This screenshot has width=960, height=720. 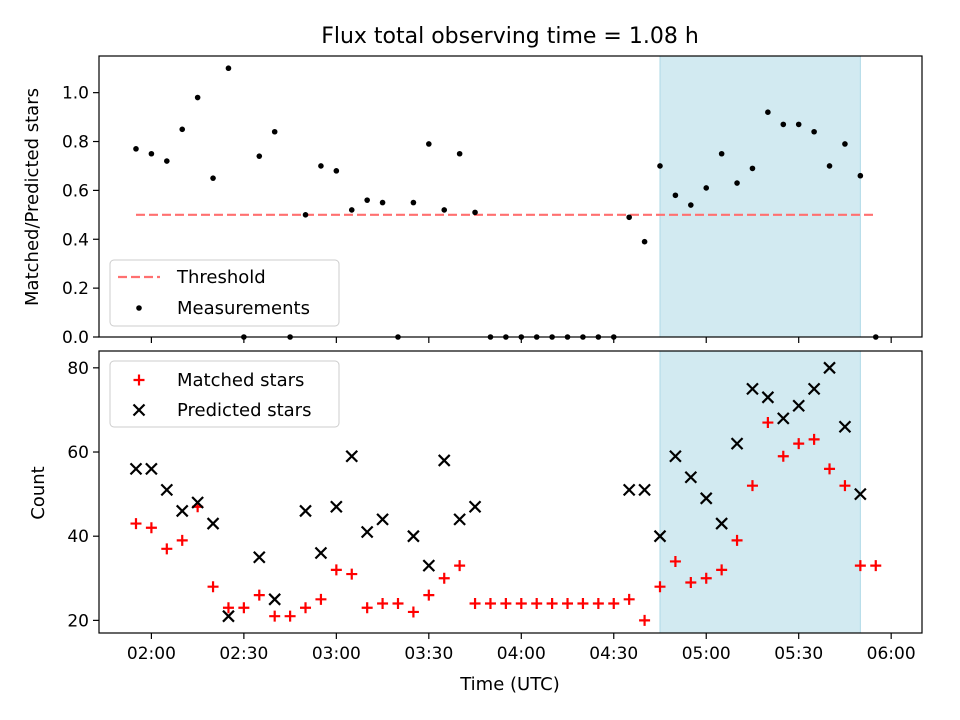 What do you see at coordinates (75, 191) in the screenshot?
I see `y-tick-label: 0.6` at bounding box center [75, 191].